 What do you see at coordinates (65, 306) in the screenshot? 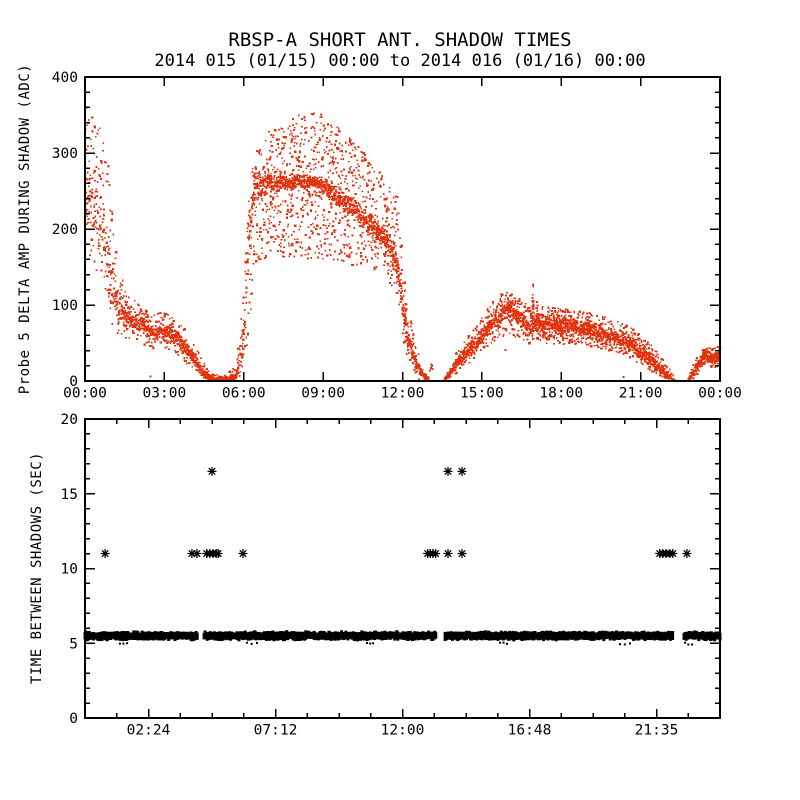
I see `y-tick-label: 100` at bounding box center [65, 306].